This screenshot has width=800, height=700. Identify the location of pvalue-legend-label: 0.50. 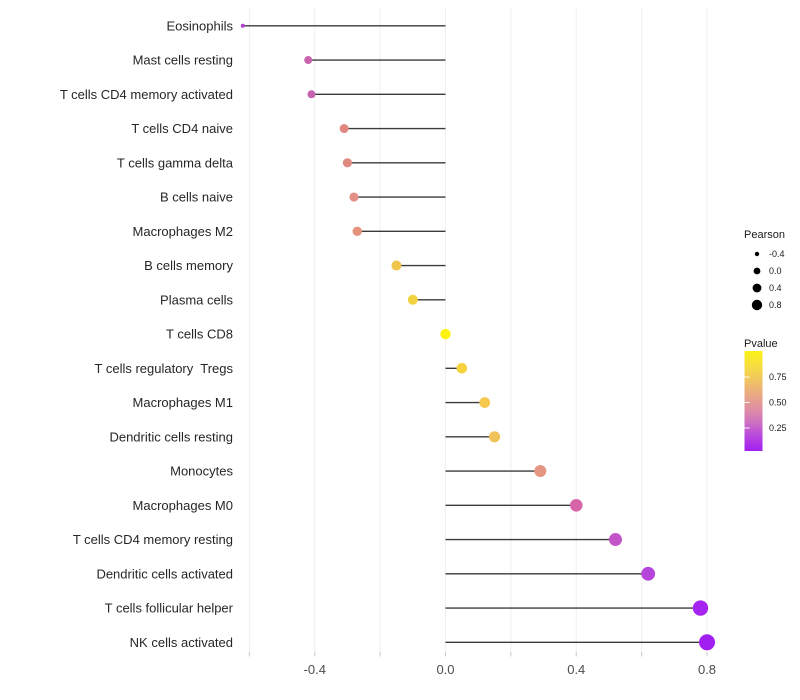
(778, 403).